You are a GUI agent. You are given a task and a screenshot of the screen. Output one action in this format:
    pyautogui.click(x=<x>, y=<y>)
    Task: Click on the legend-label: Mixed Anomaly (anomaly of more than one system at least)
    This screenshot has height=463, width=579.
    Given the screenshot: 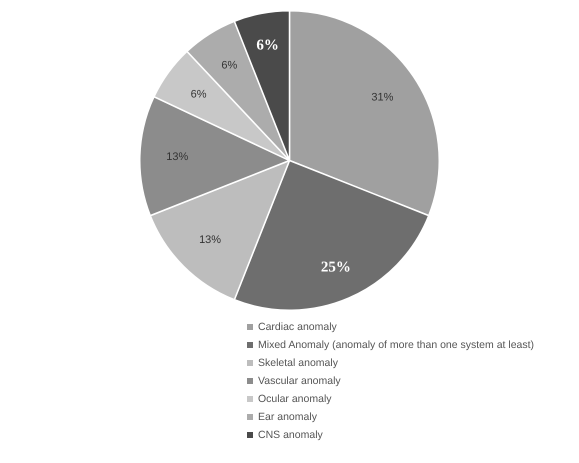 What is the action you would take?
    pyautogui.click(x=396, y=345)
    